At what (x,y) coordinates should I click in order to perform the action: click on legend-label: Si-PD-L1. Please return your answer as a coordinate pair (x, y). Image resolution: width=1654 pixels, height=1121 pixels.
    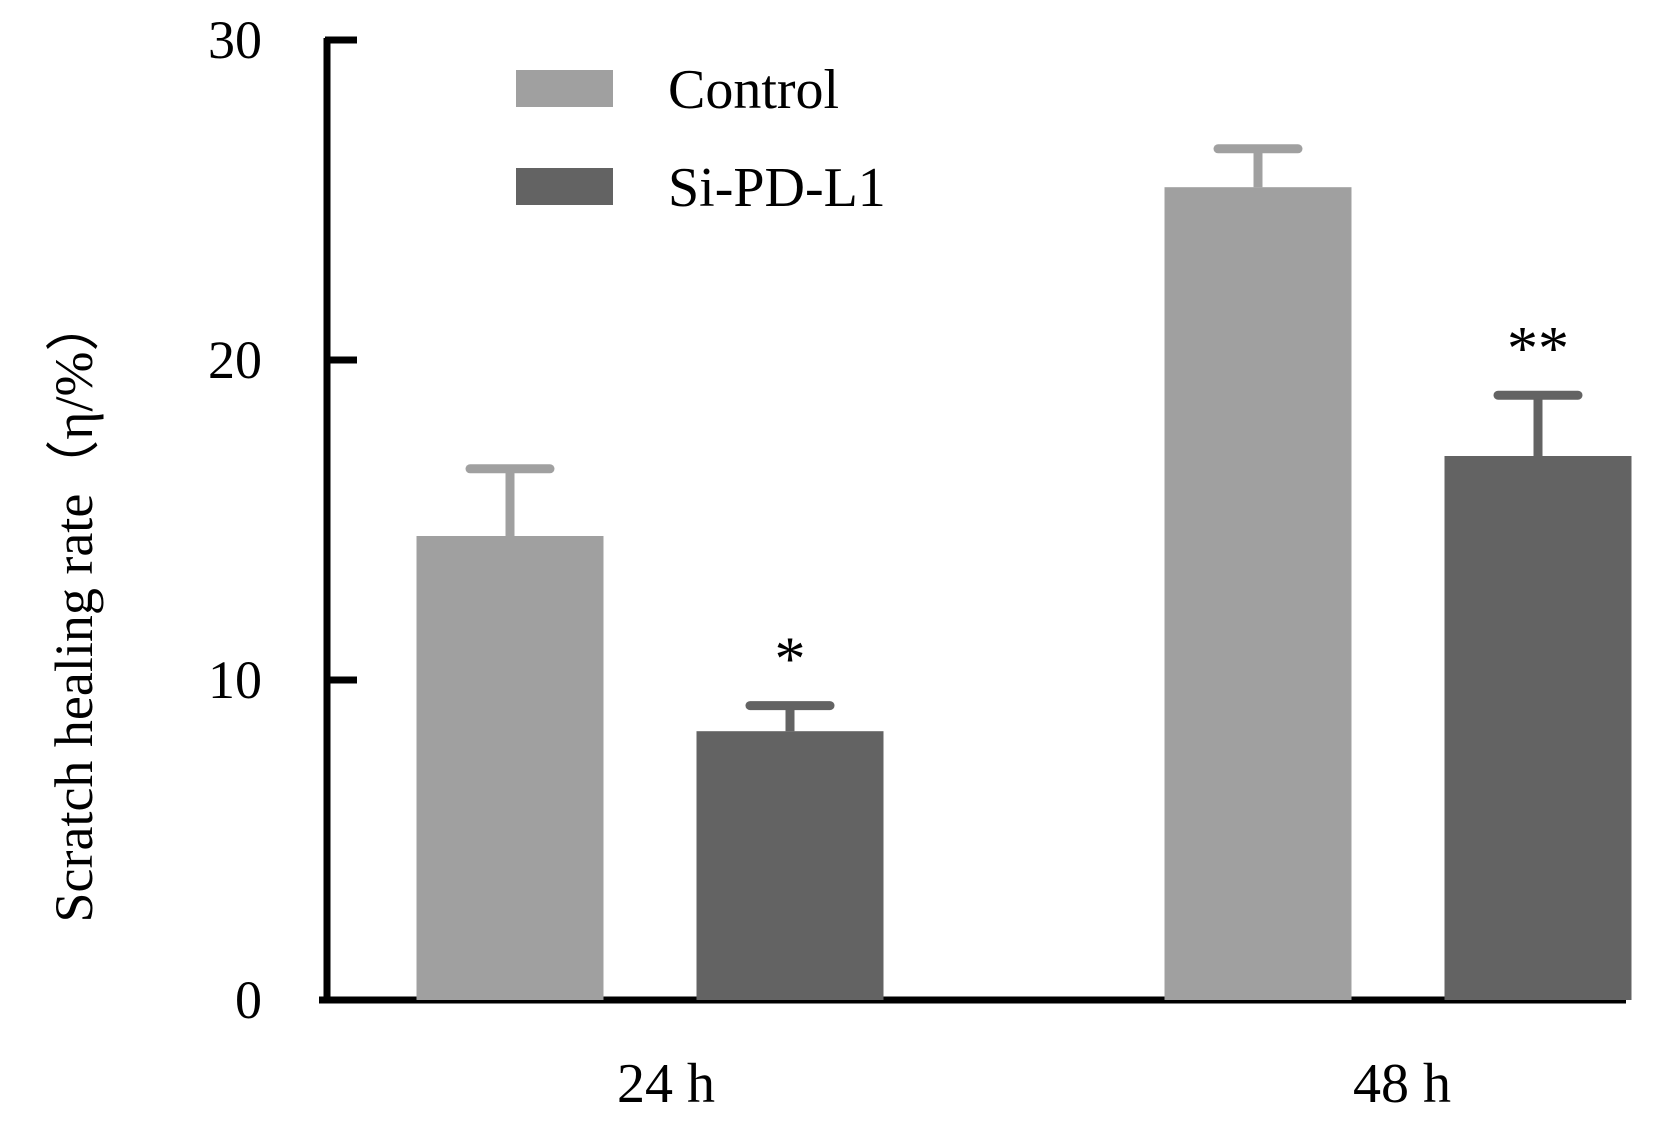
    Looking at the image, I should click on (777, 188).